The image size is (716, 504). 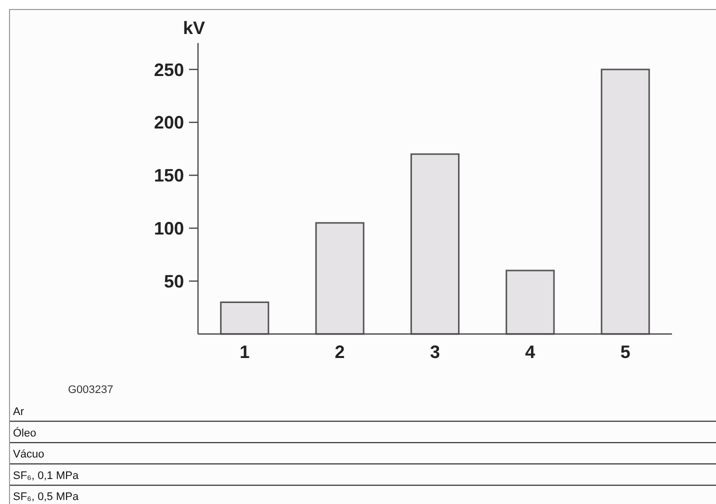 What do you see at coordinates (169, 176) in the screenshot?
I see `y-tick-label: 150` at bounding box center [169, 176].